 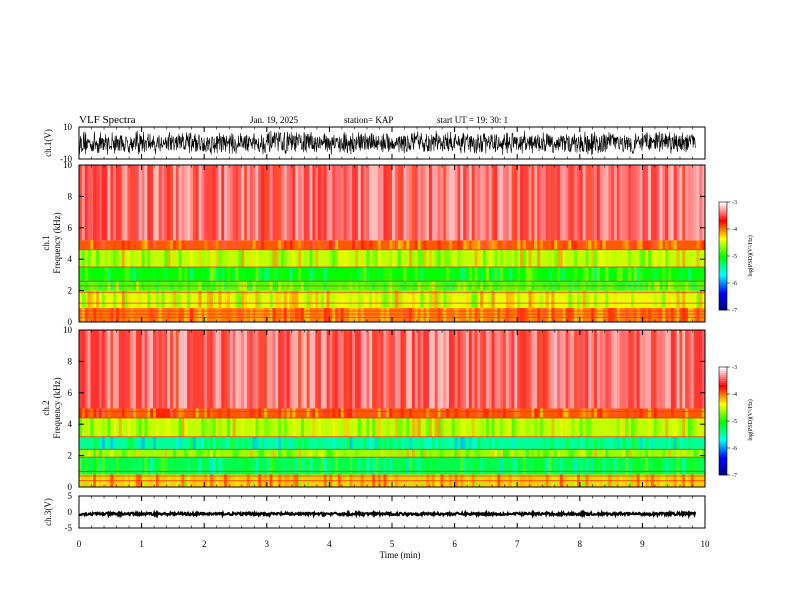 I want to click on ch1-colorbar-tick-label: -3, so click(x=734, y=203).